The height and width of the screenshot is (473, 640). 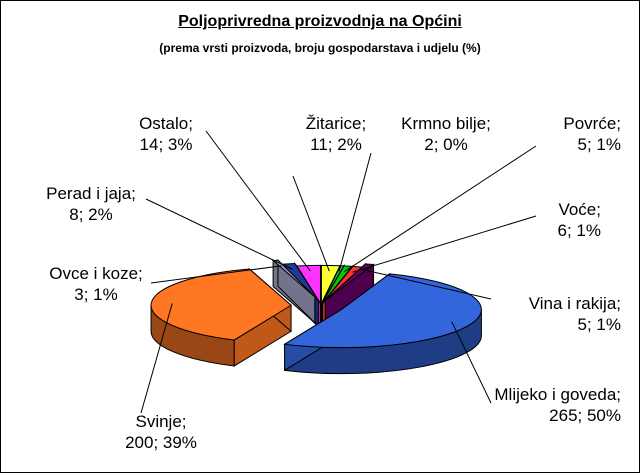 I want to click on slice-label-name: Voće;, so click(x=579, y=209).